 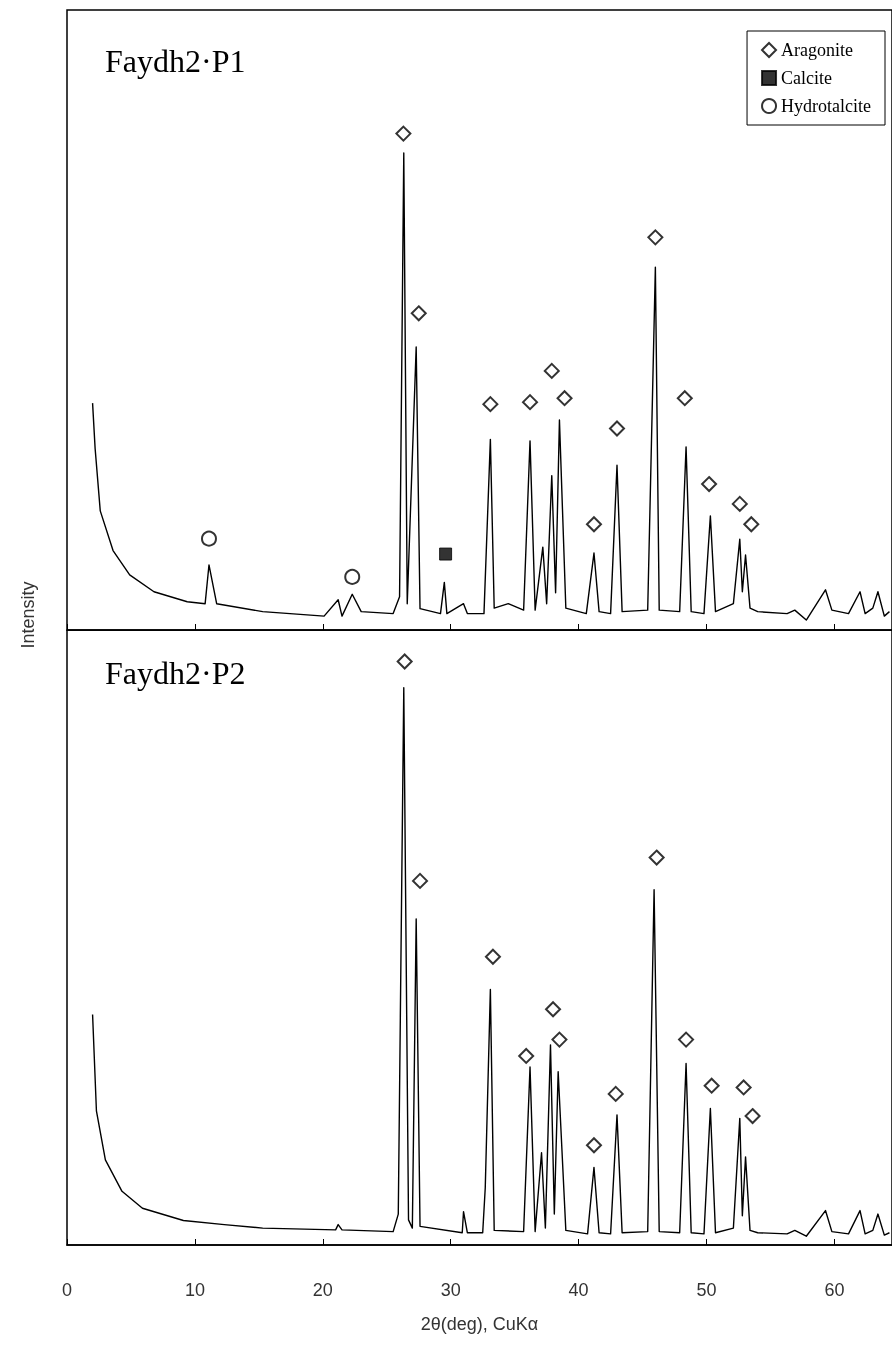 What do you see at coordinates (834, 1290) in the screenshot?
I see `x-tick-label: 60` at bounding box center [834, 1290].